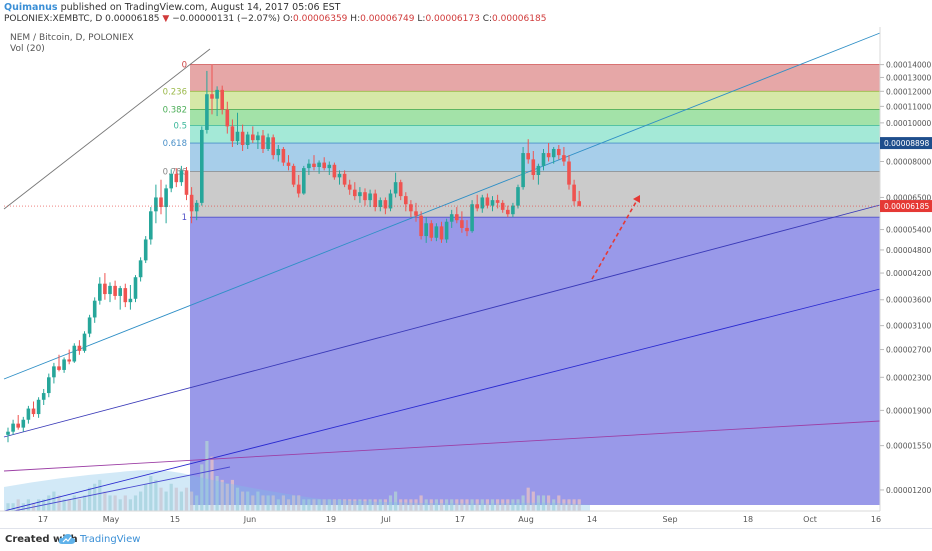 Image resolution: width=932 pixels, height=551 pixels. Describe the element at coordinates (909, 250) in the screenshot. I see `price-axis-label: 0.00004800` at that location.